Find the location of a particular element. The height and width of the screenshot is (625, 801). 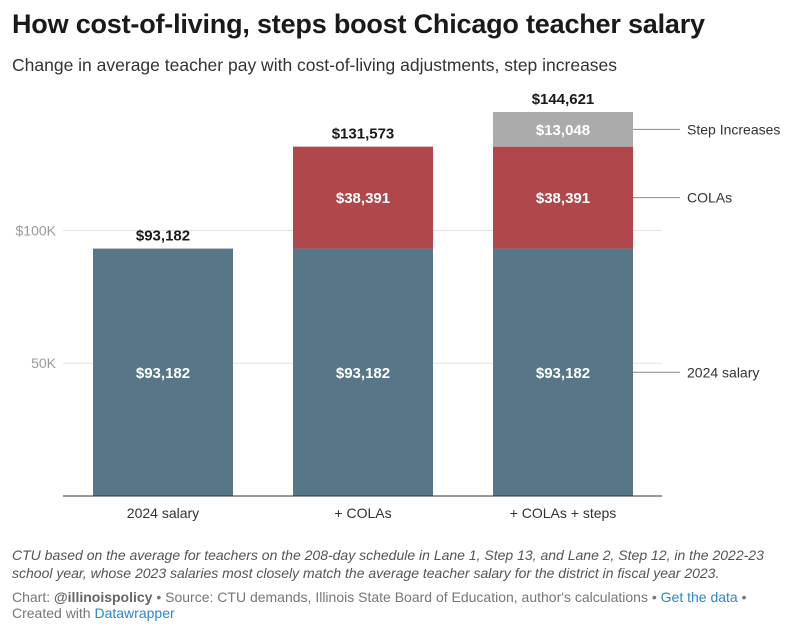

y-tick-label-0: 50K is located at coordinates (44, 363).